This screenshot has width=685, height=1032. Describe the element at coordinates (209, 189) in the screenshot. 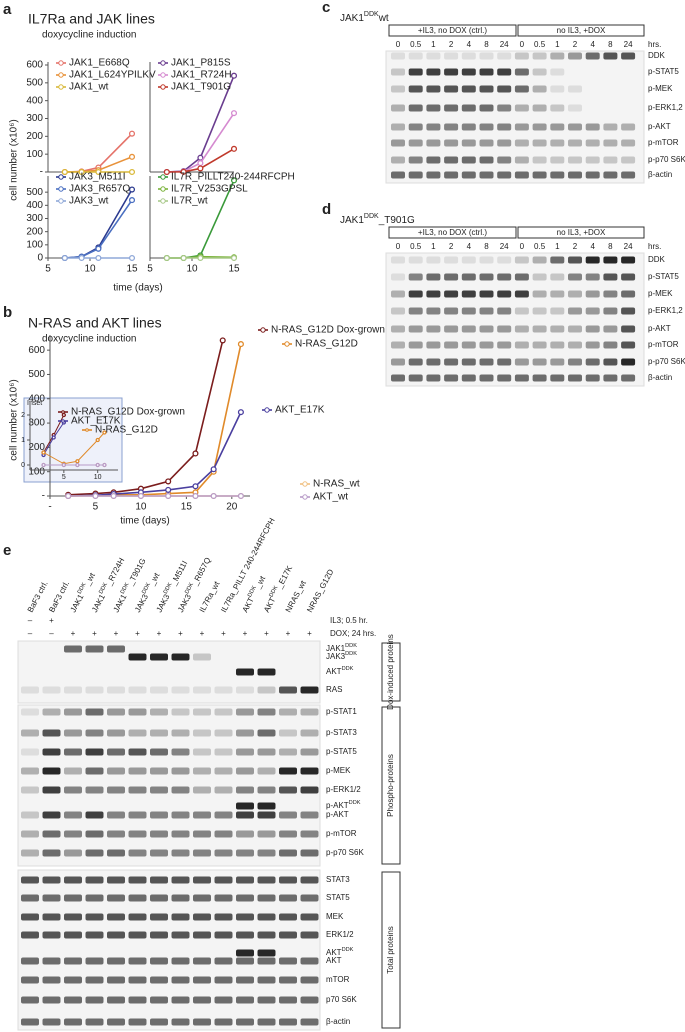

I see `legend-label: IL7R_V253GPSL` at that location.